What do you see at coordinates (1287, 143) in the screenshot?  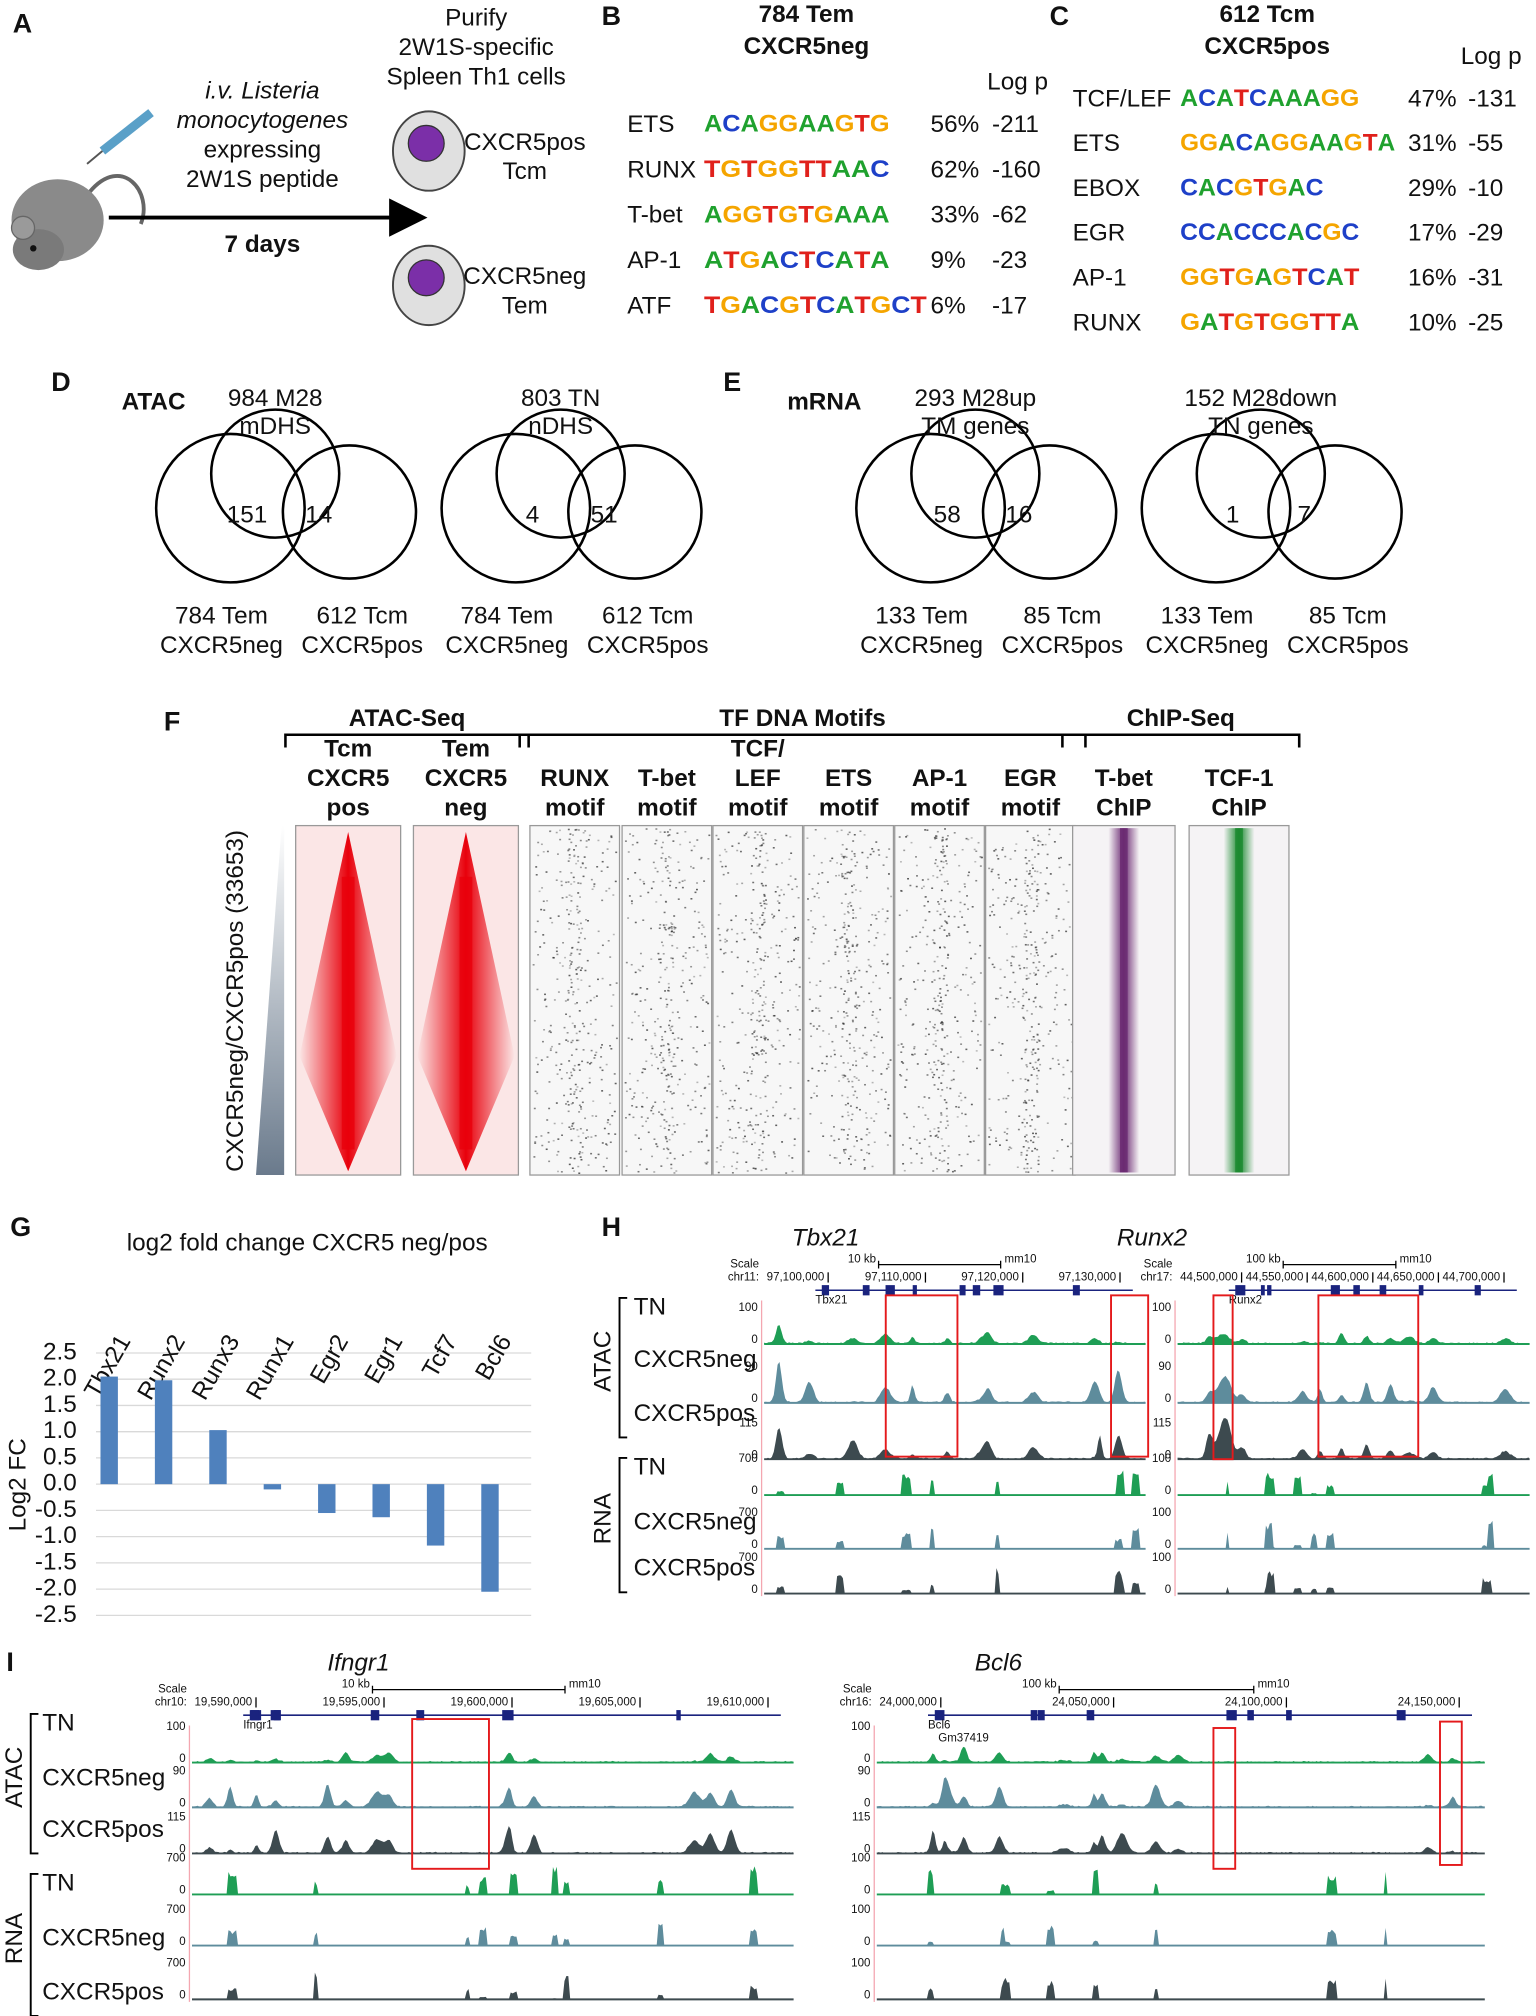 I see `motif-logo: GGACAGGAAGTA` at bounding box center [1287, 143].